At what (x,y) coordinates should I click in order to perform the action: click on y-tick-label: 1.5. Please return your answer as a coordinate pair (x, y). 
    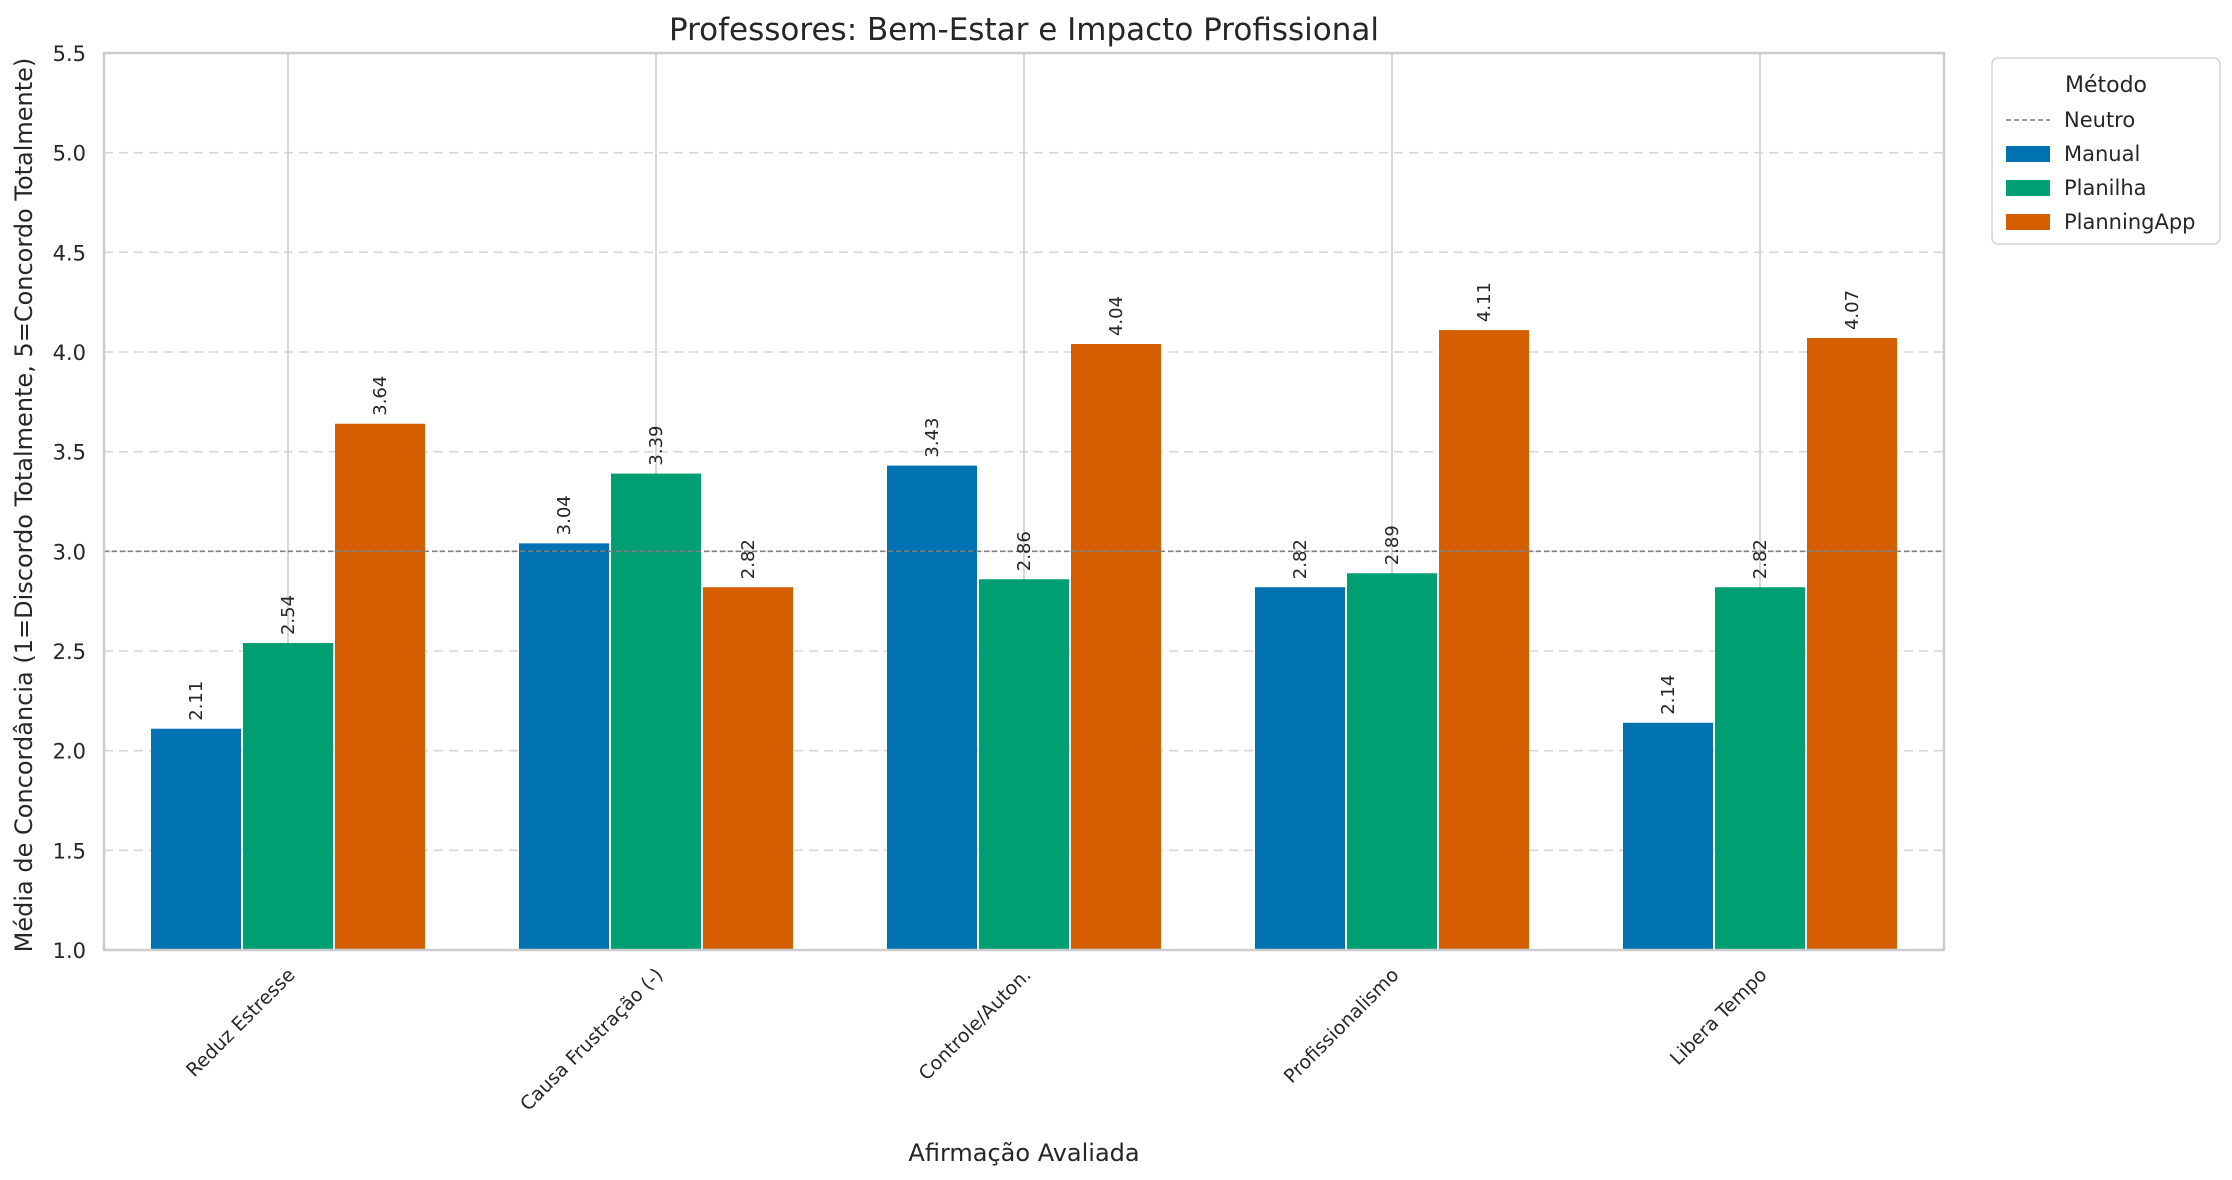
    Looking at the image, I should click on (69, 851).